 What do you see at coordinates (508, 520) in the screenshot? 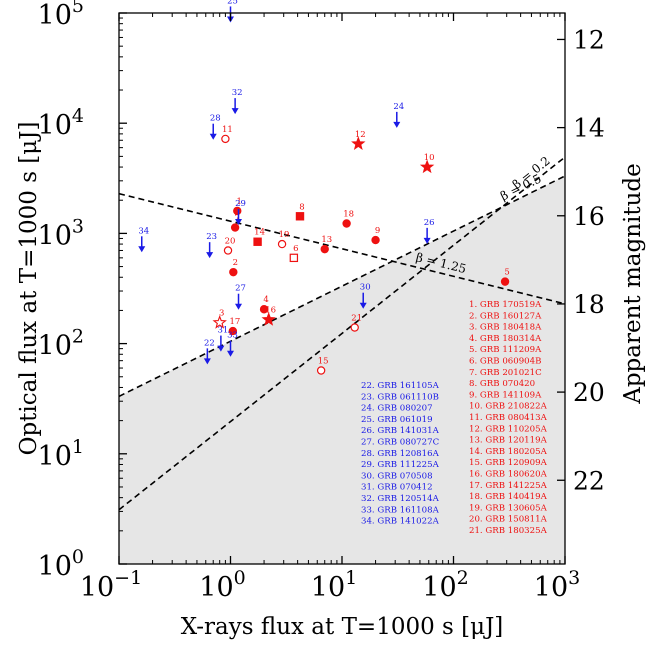
I see `detection-legend-entry: 20. GRB 150811A` at bounding box center [508, 520].